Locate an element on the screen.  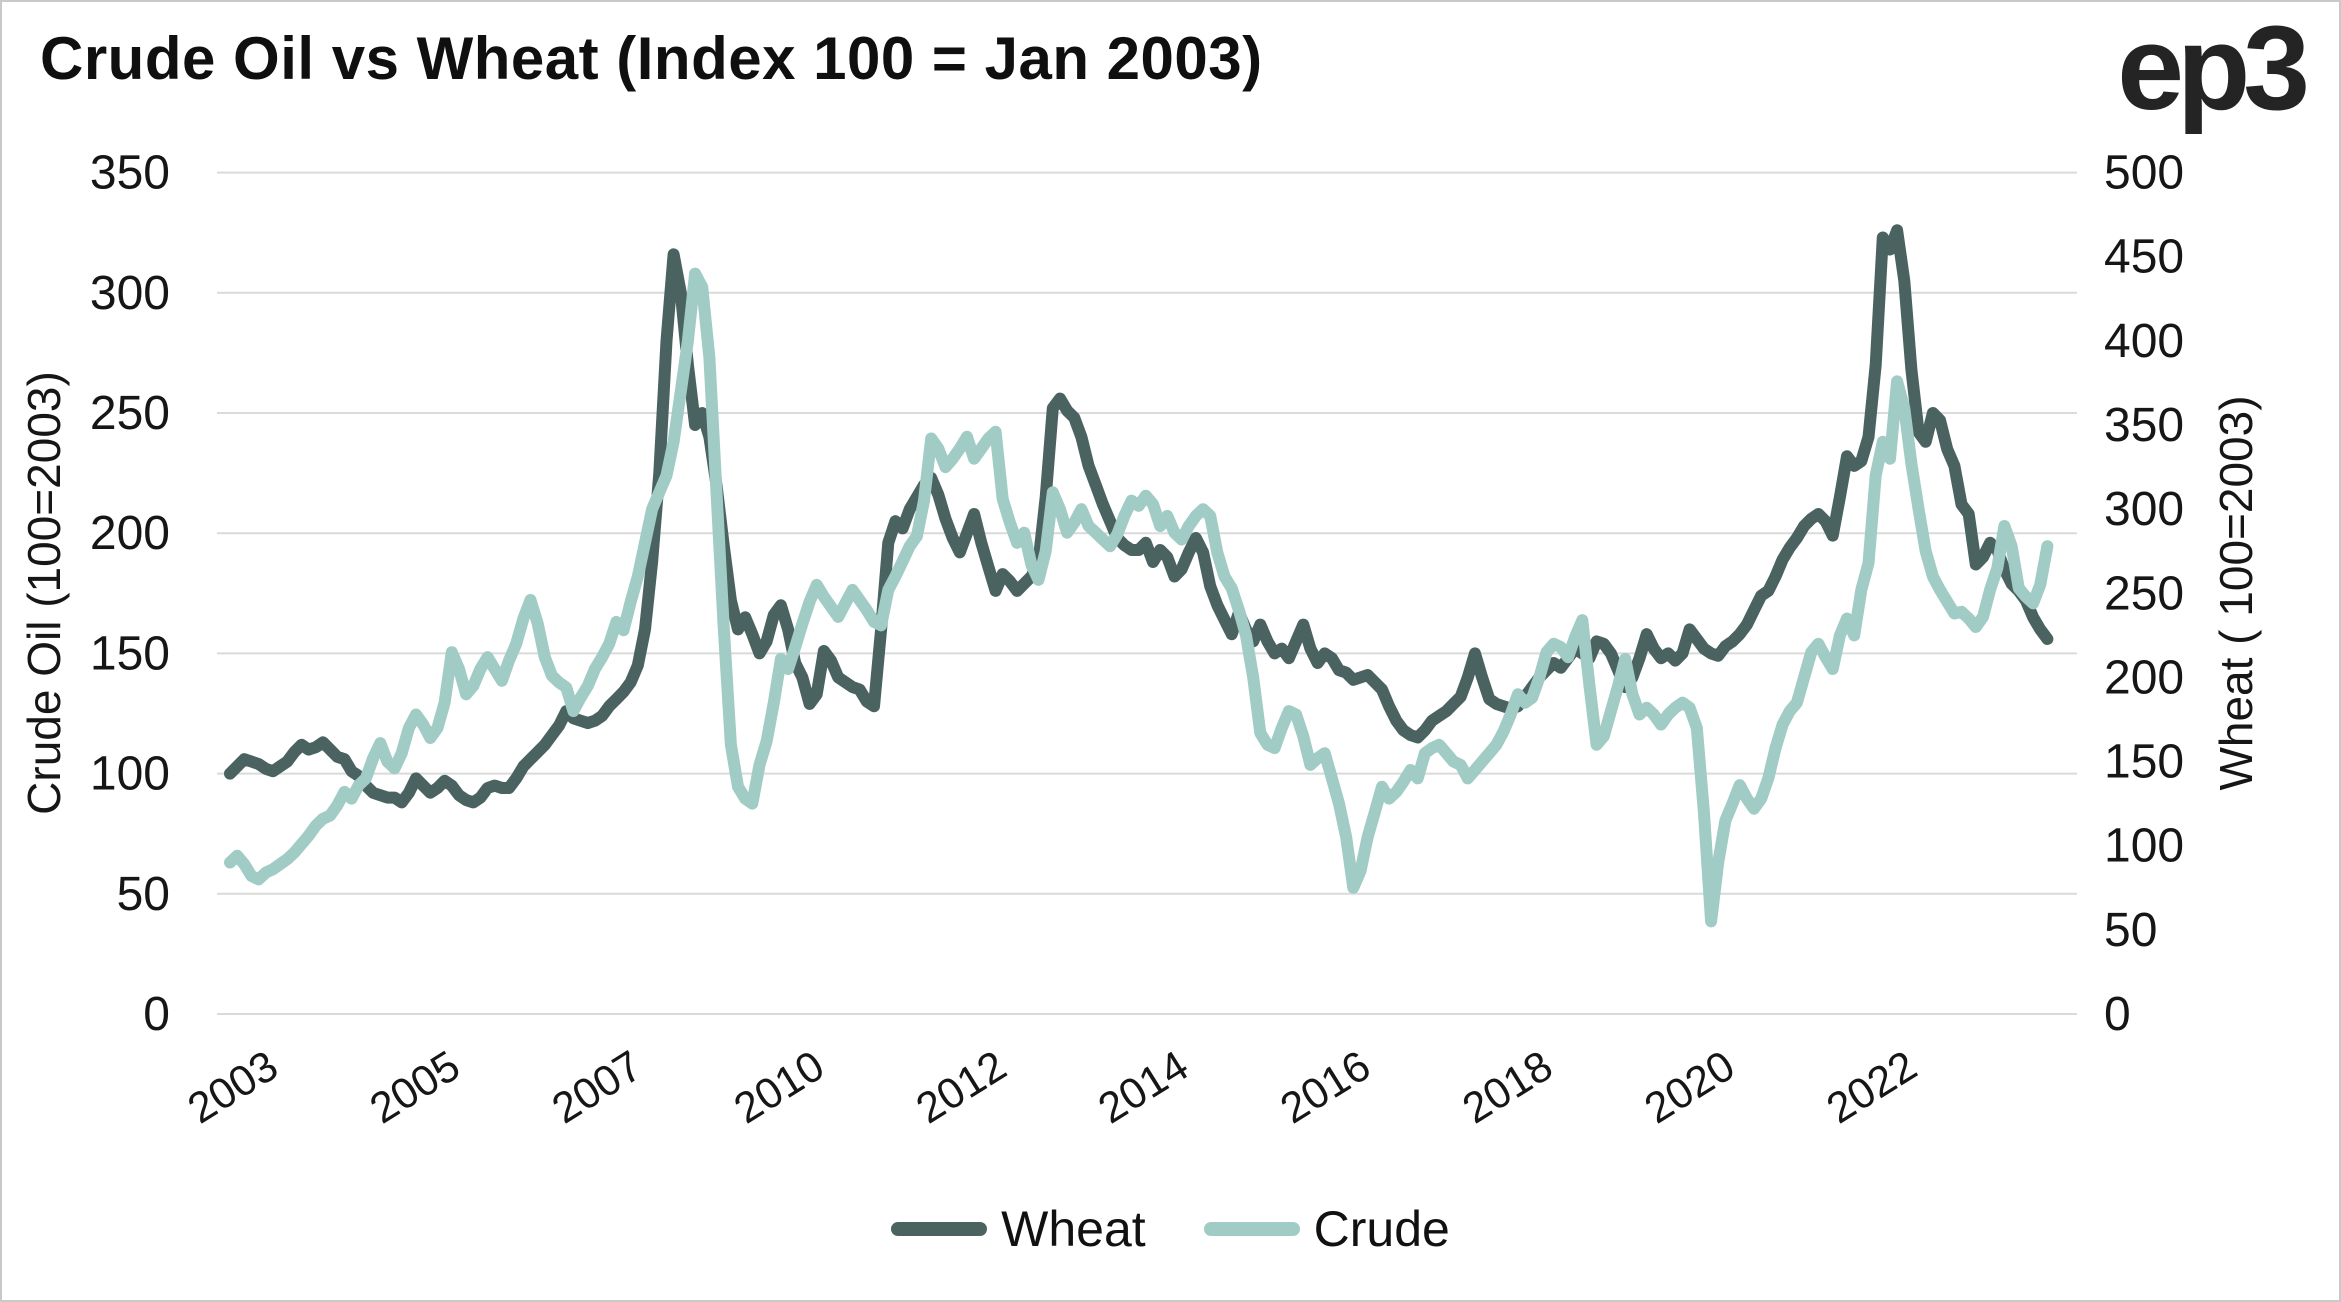
ep3-logo: ep3 is located at coordinates (2213, 68).